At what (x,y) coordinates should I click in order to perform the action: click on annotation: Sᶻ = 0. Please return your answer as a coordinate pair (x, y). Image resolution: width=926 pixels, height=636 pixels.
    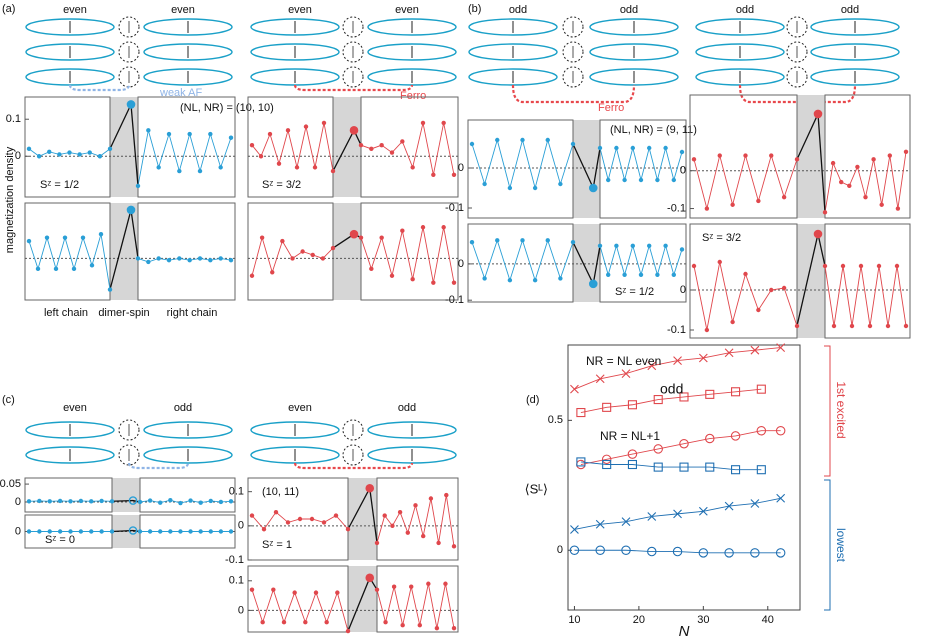
    Looking at the image, I should click on (60, 540).